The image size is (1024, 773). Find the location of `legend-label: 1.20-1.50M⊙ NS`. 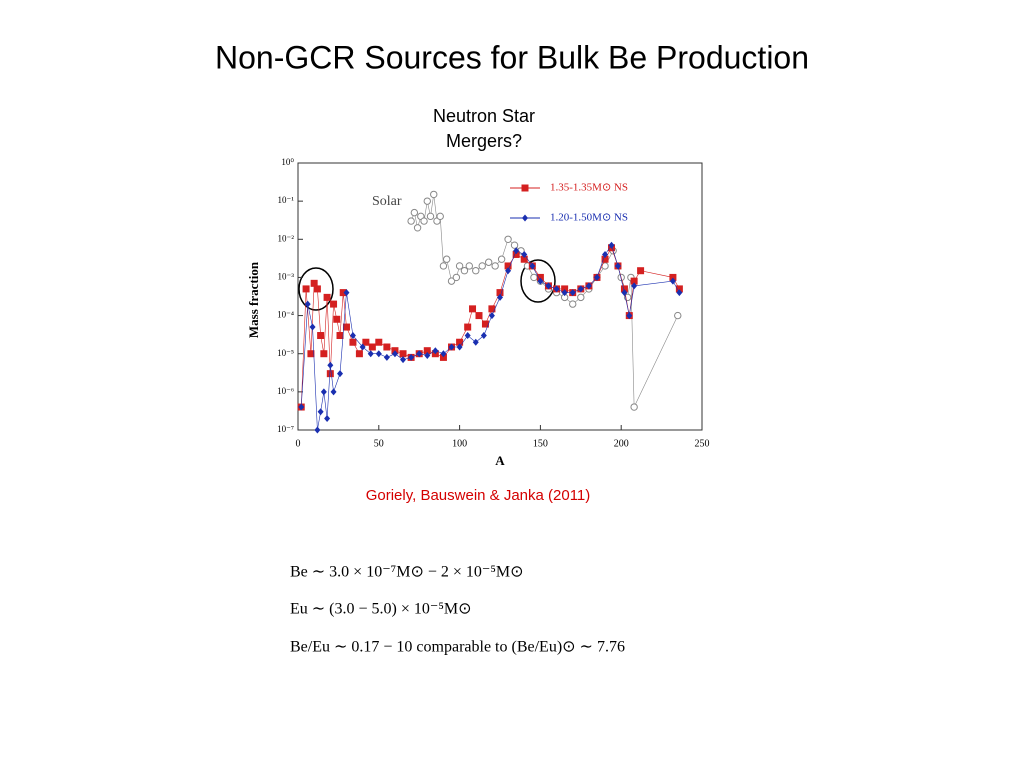

legend-label: 1.20-1.50M⊙ NS is located at coordinates (589, 218).